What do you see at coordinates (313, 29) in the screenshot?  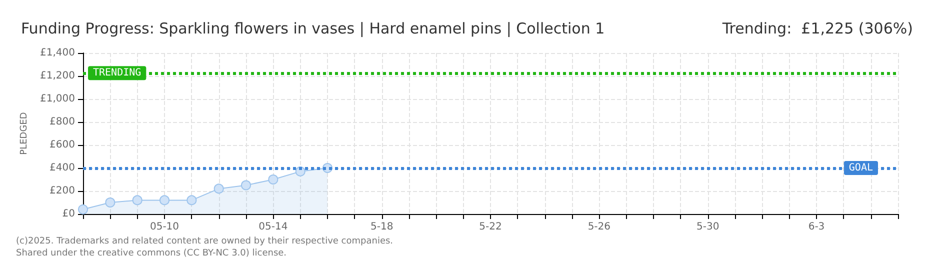 I see `chart-title: Funding Progress: Sparkling flowers in vases | Hard enamel pins | Collection 1` at bounding box center [313, 29].